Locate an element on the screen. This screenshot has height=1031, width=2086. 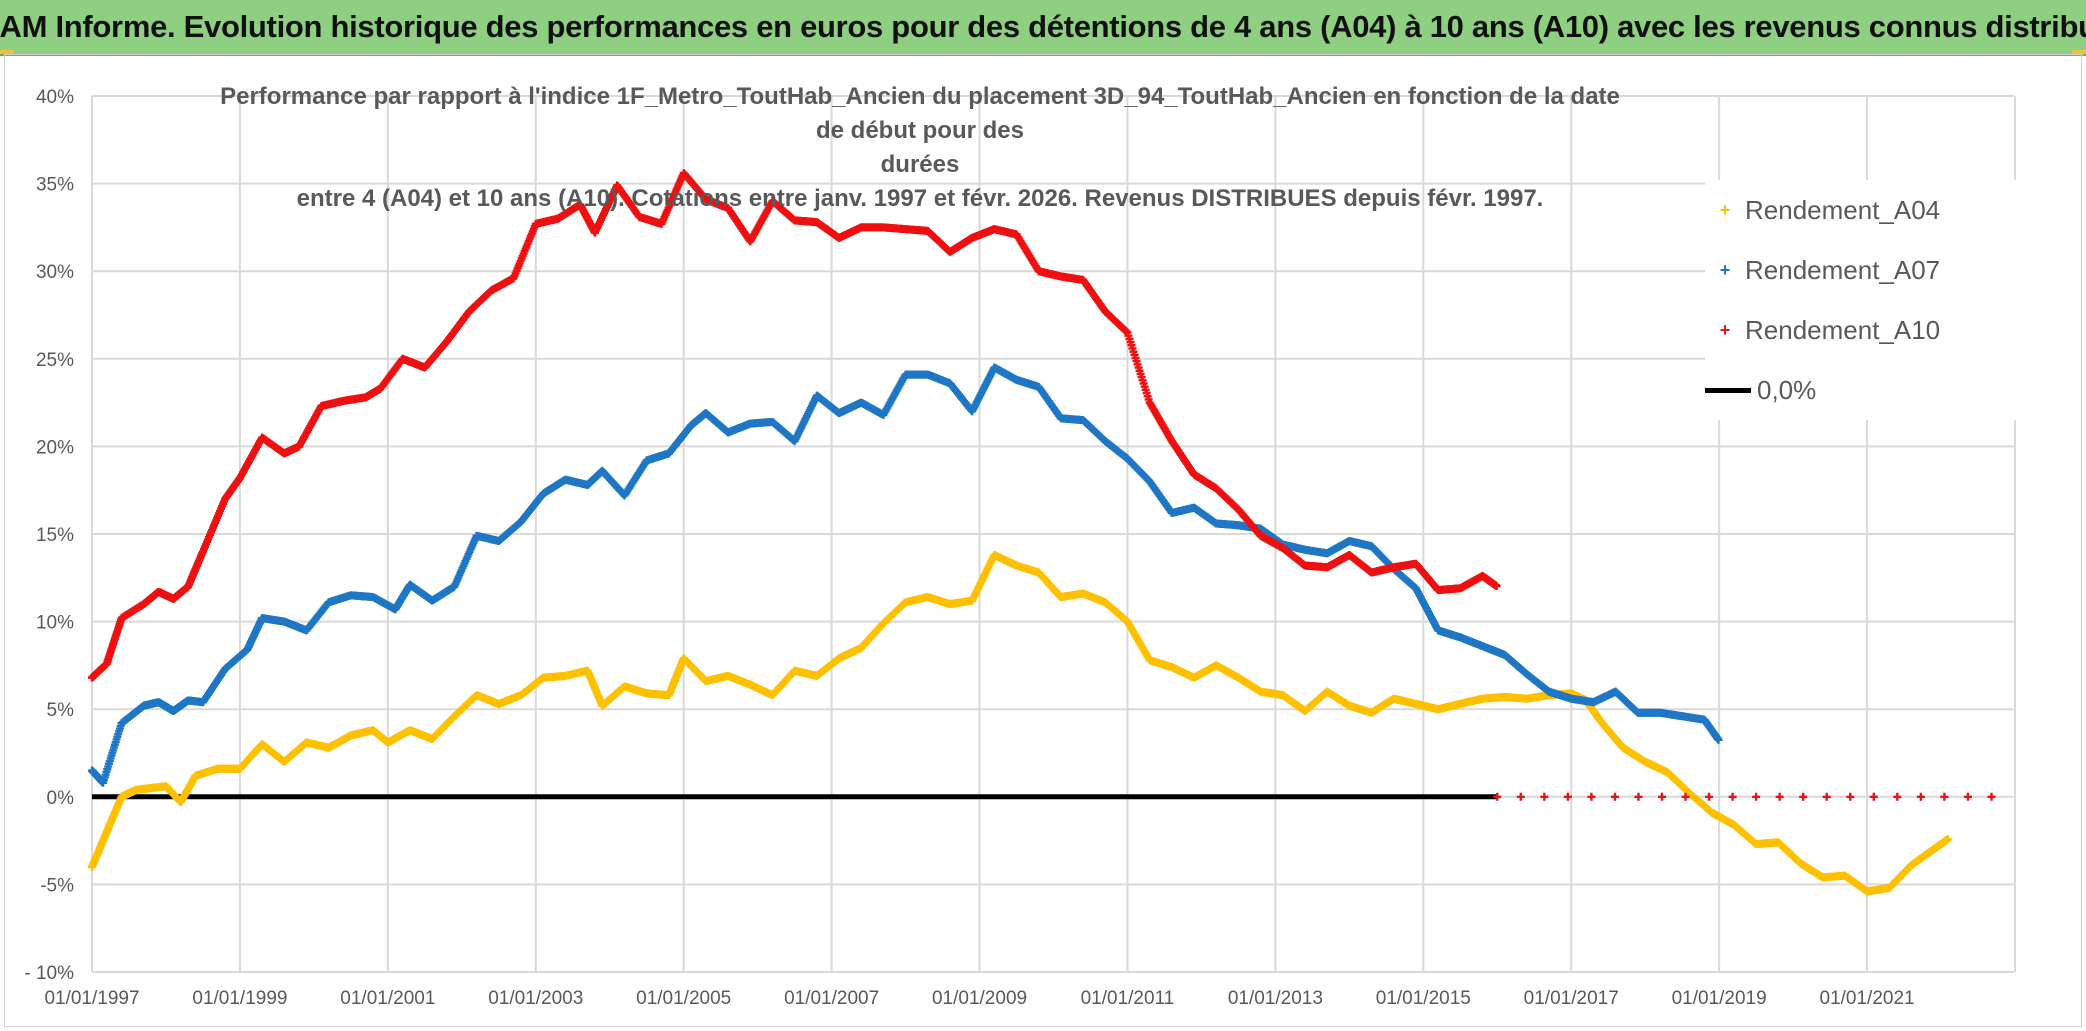
y-tick-label: 25% is located at coordinates (55, 360).